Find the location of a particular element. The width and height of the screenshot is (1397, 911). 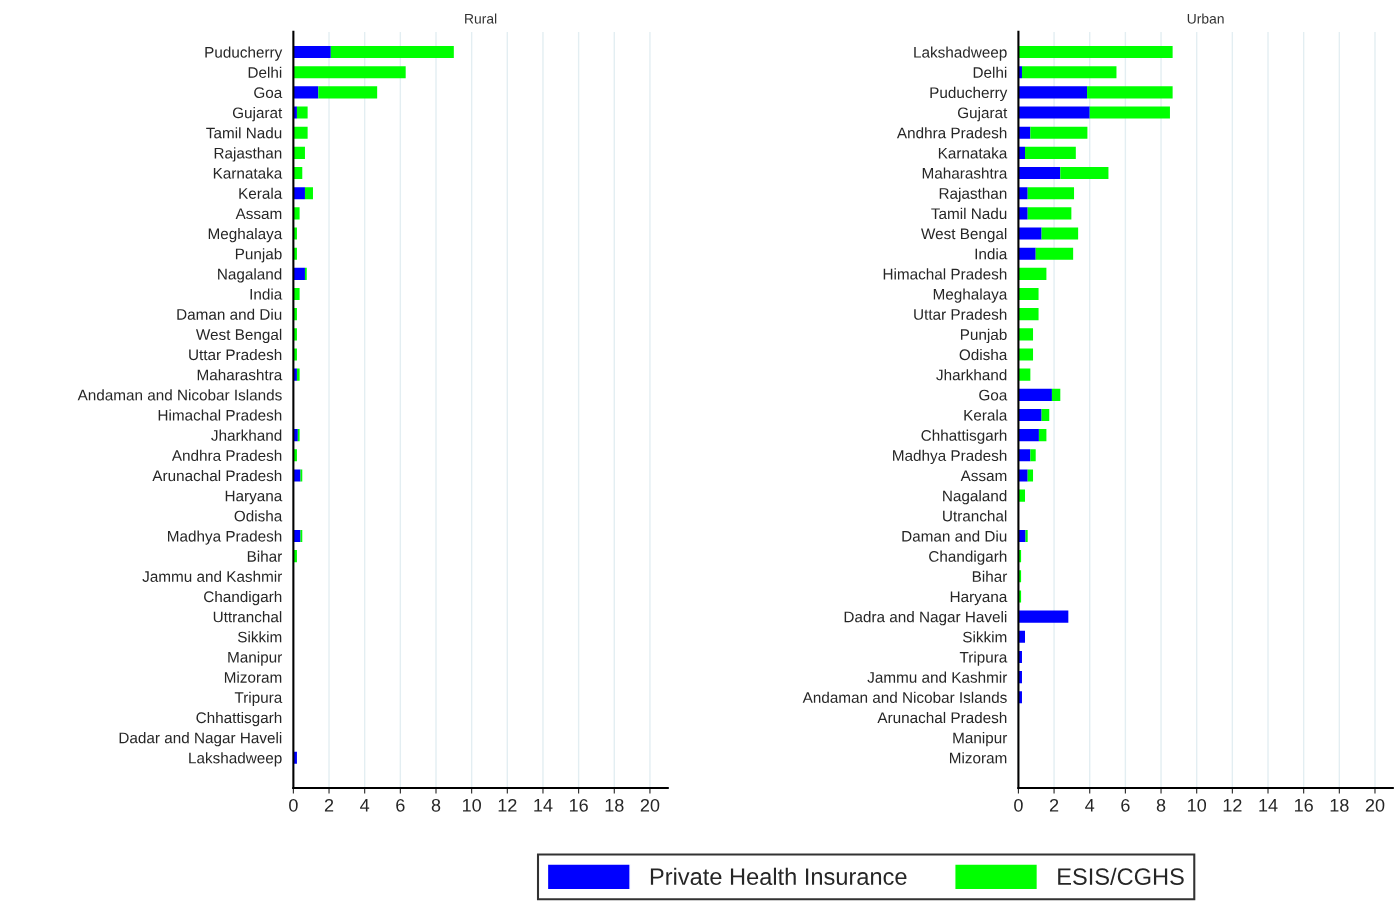

y-tick-label: Delhi is located at coordinates (265, 72).